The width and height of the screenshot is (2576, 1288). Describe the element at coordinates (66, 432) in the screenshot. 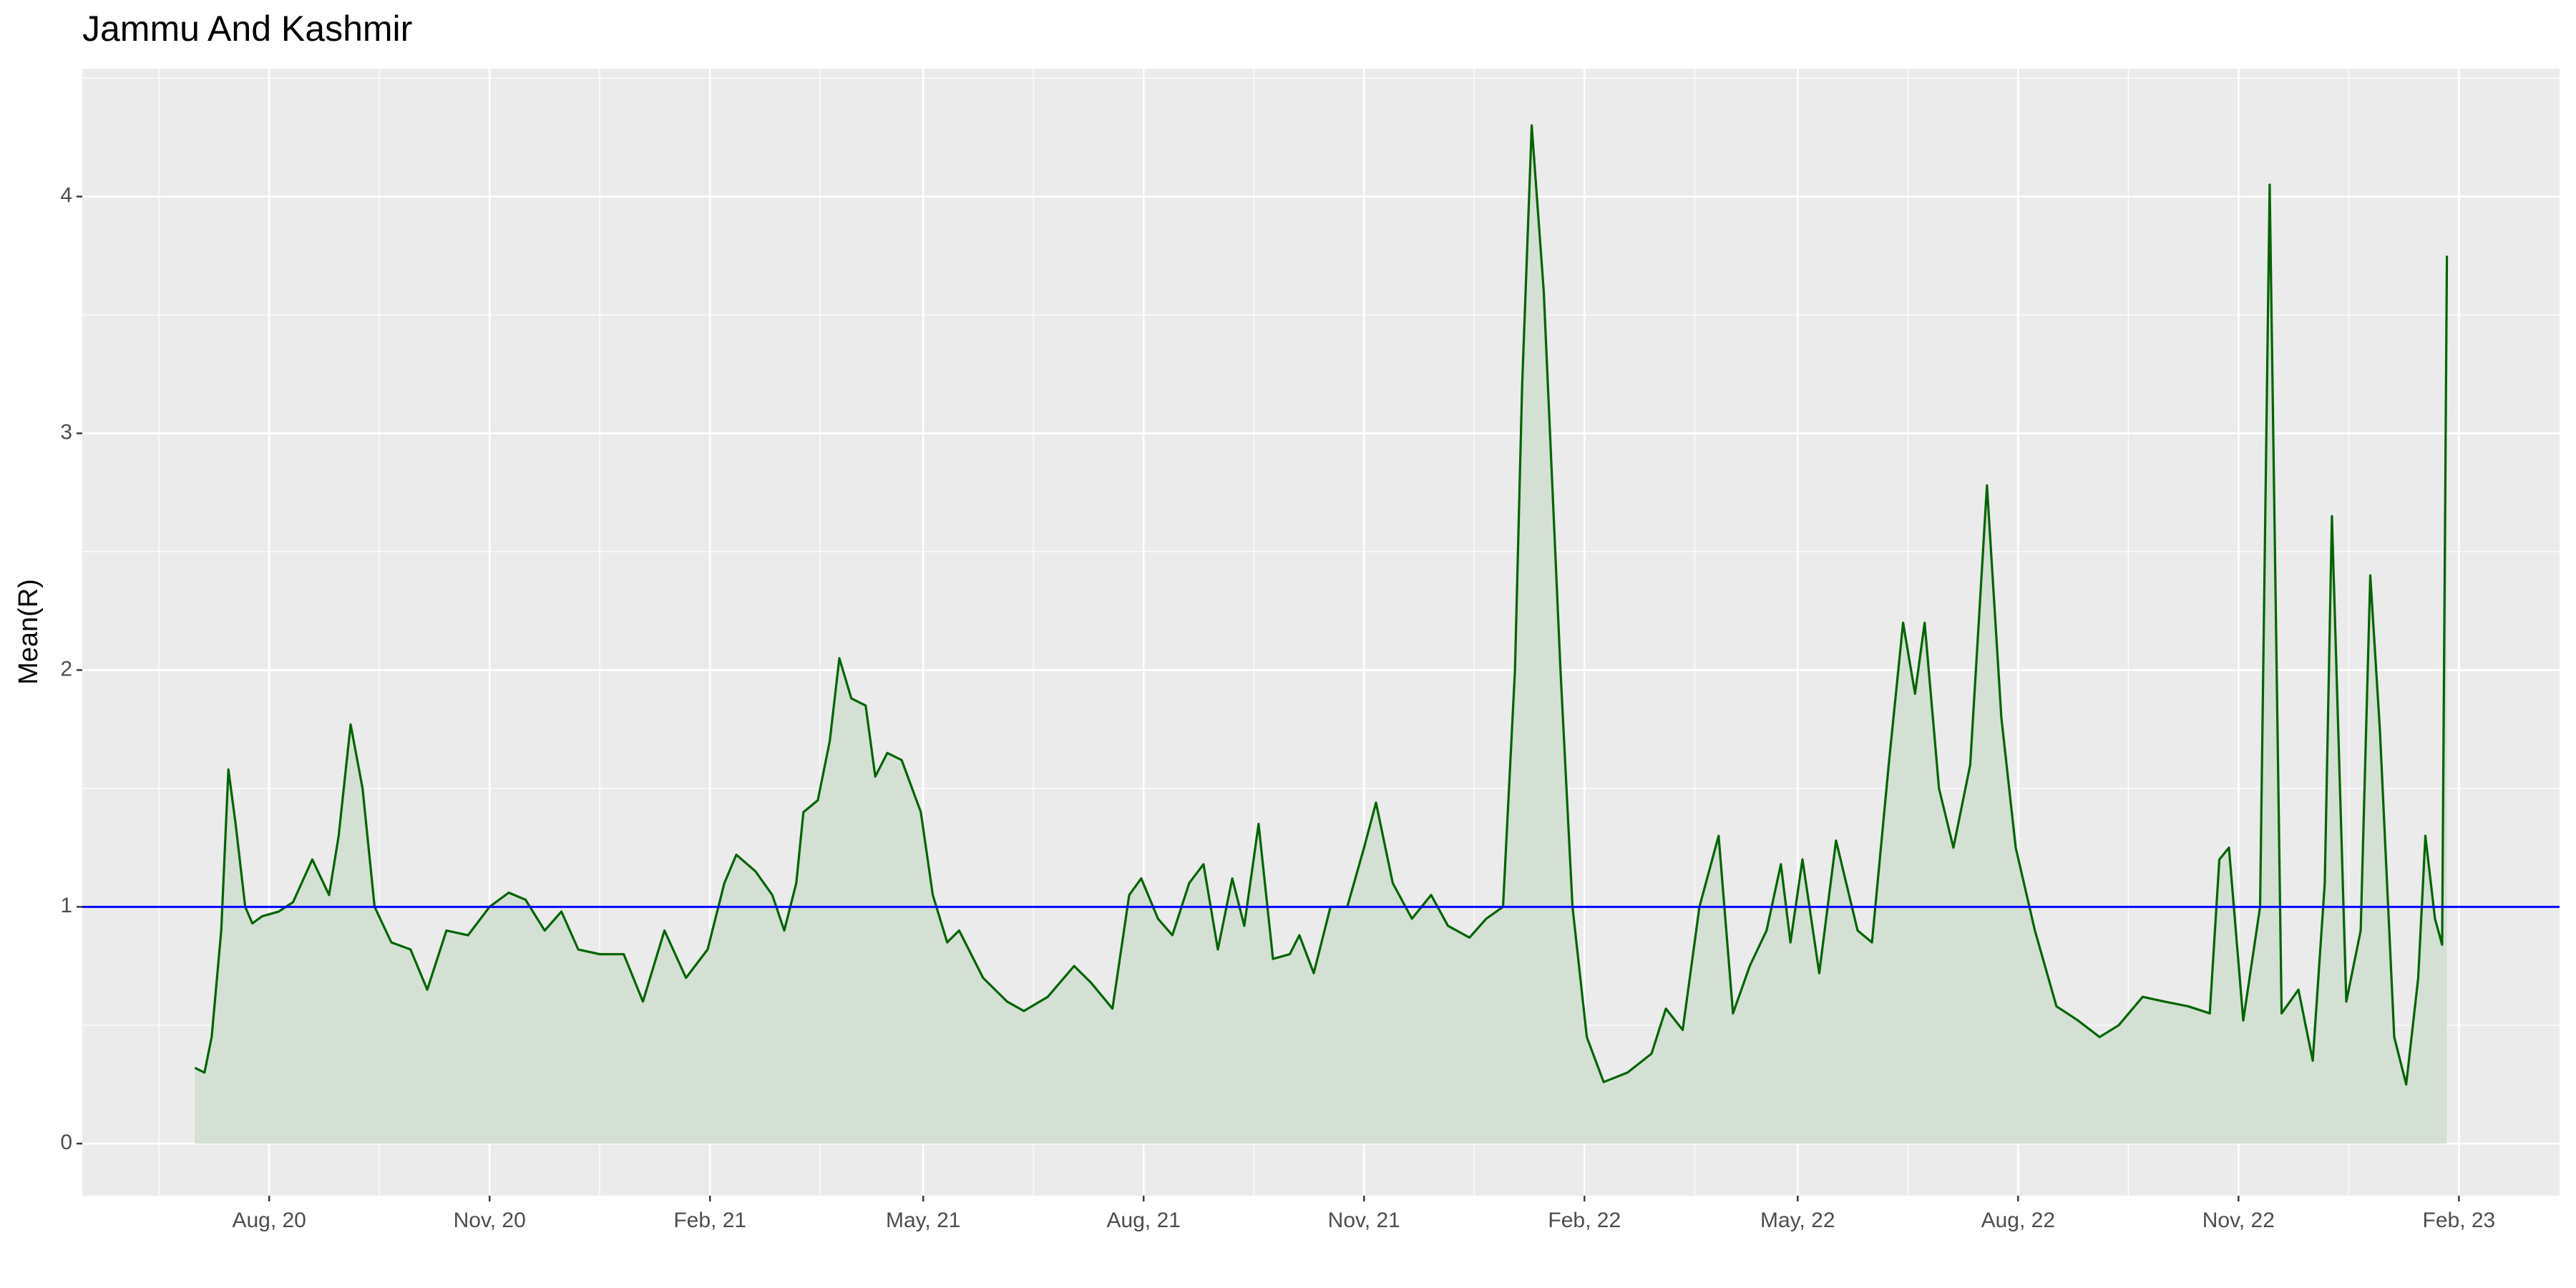

I see `y-tick-label: 3` at that location.